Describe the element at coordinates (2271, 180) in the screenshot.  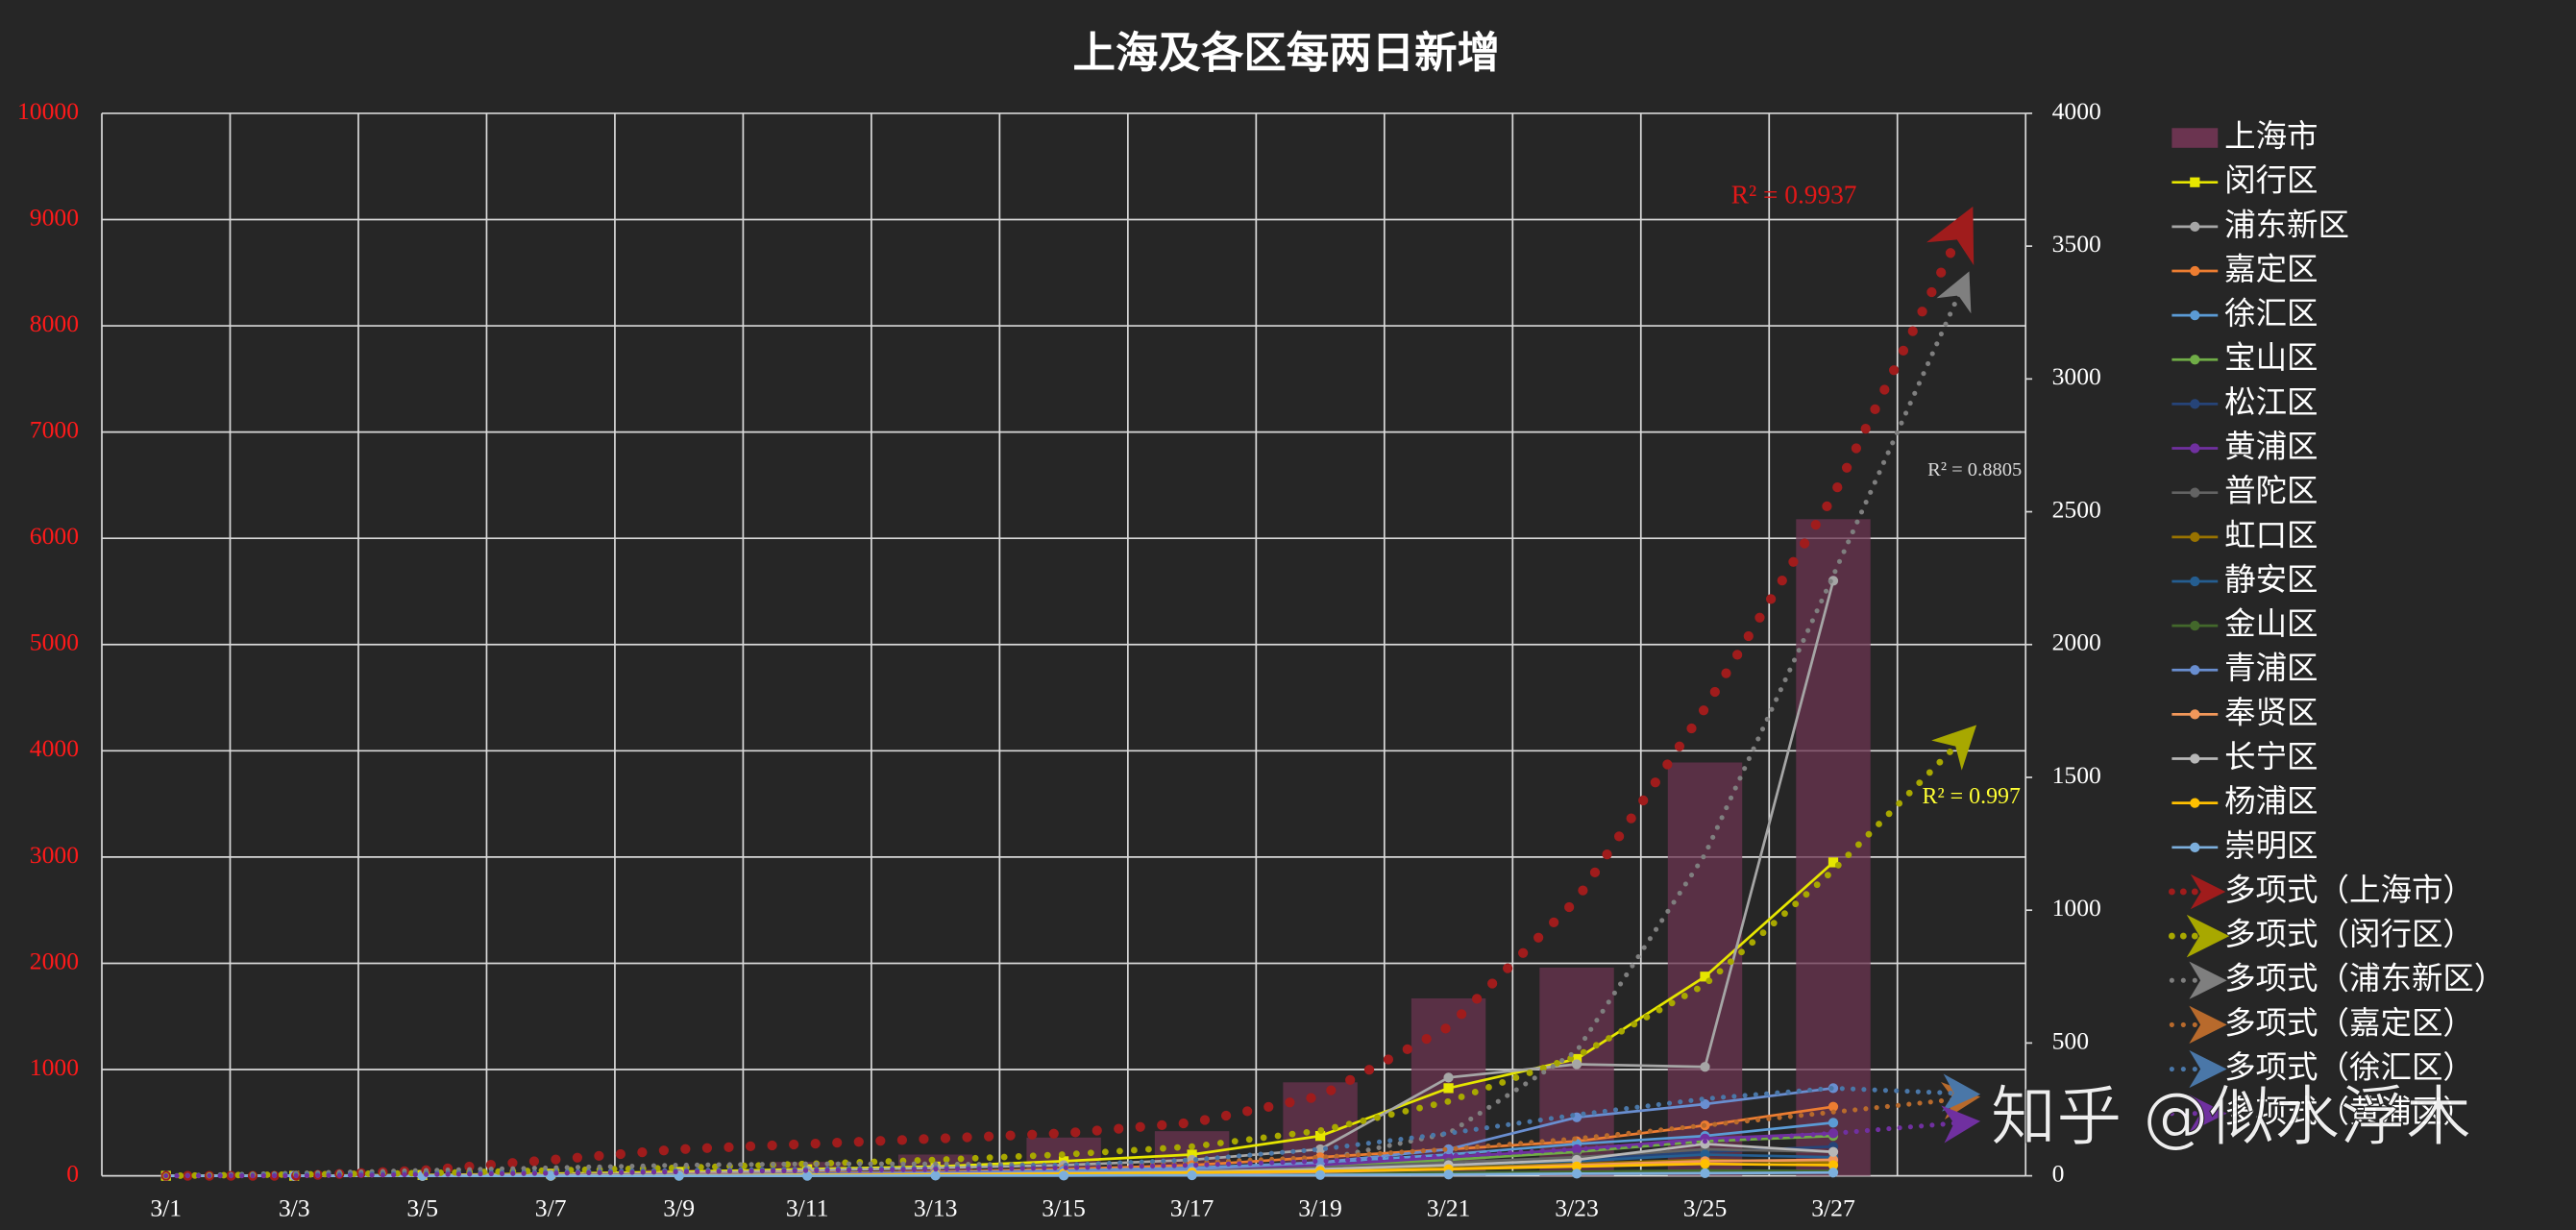
I see `legend-label: 闵行区` at that location.